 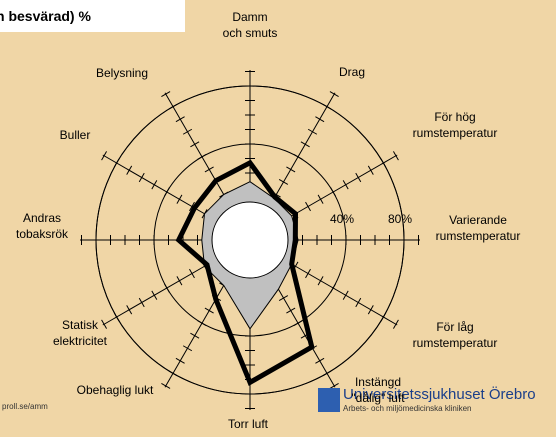 What do you see at coordinates (407, 408) in the screenshot?
I see `logo-dept: Arbets- och miljömedicinska kliniken` at bounding box center [407, 408].